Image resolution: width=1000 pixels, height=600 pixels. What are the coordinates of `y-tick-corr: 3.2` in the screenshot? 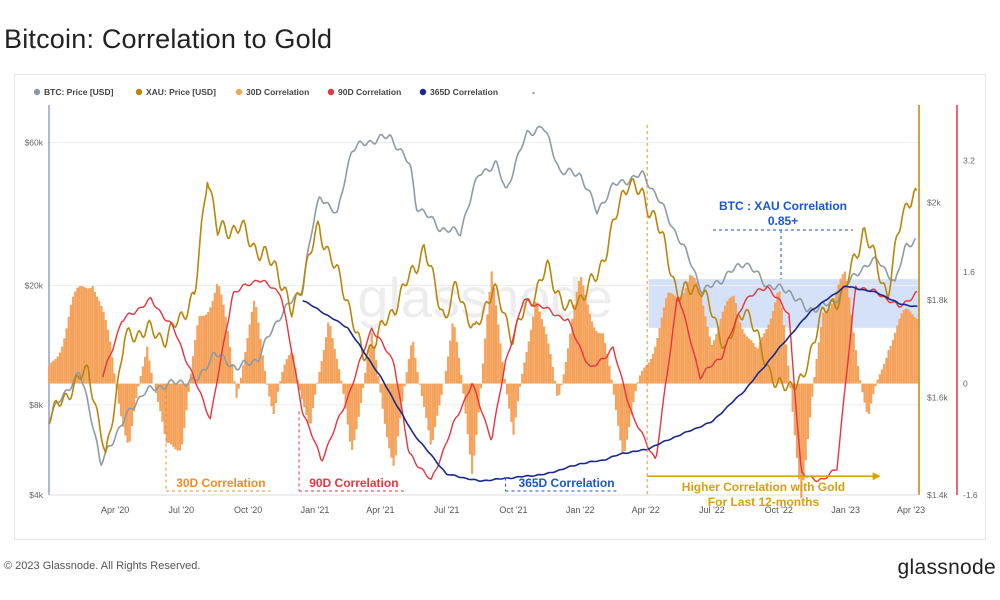 It's located at (969, 161).